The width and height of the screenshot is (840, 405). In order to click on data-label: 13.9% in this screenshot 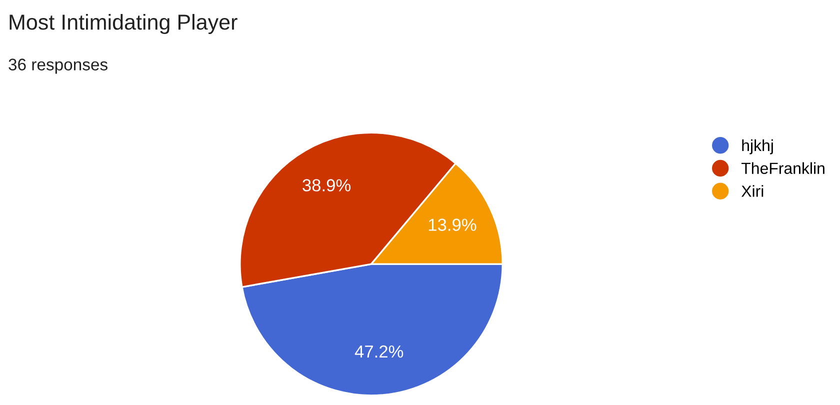, I will do `click(452, 224)`.